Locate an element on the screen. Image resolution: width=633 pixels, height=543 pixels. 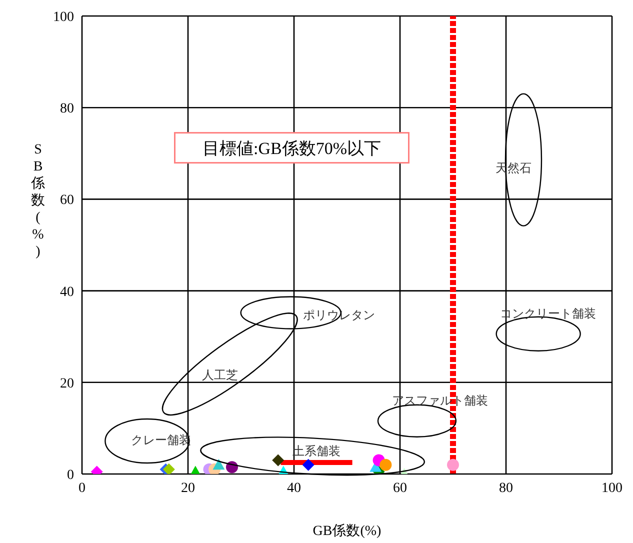
x-tick-label: 80 is located at coordinates (506, 488).